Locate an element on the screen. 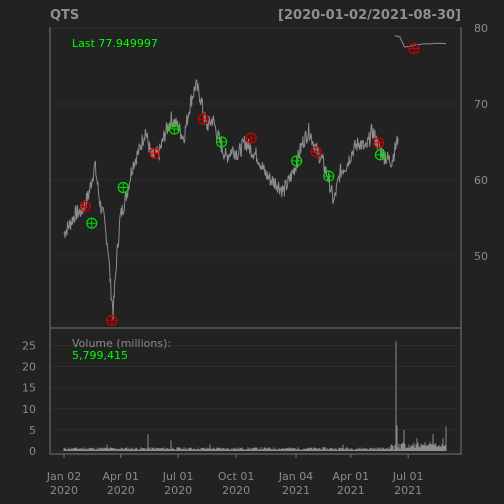 This screenshot has width=504, height=504. volume-tick-label: 25 is located at coordinates (29, 345).